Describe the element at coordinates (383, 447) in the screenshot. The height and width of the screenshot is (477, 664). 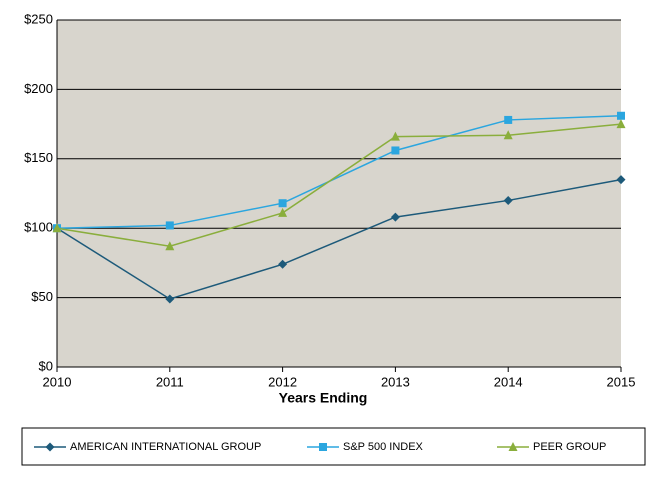
I see `legend-label: S&P 500 INDEX` at that location.